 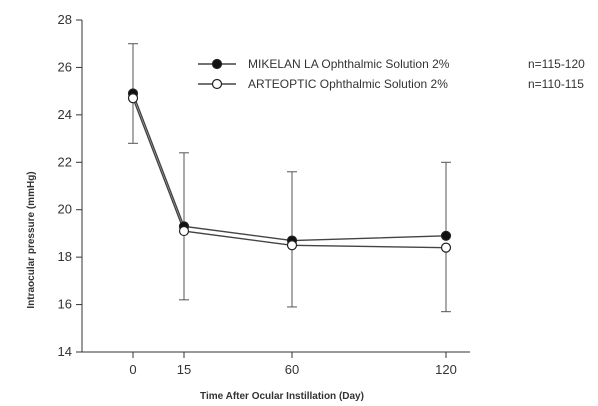 What do you see at coordinates (217, 64) in the screenshot?
I see `legend-marker-filled` at bounding box center [217, 64].